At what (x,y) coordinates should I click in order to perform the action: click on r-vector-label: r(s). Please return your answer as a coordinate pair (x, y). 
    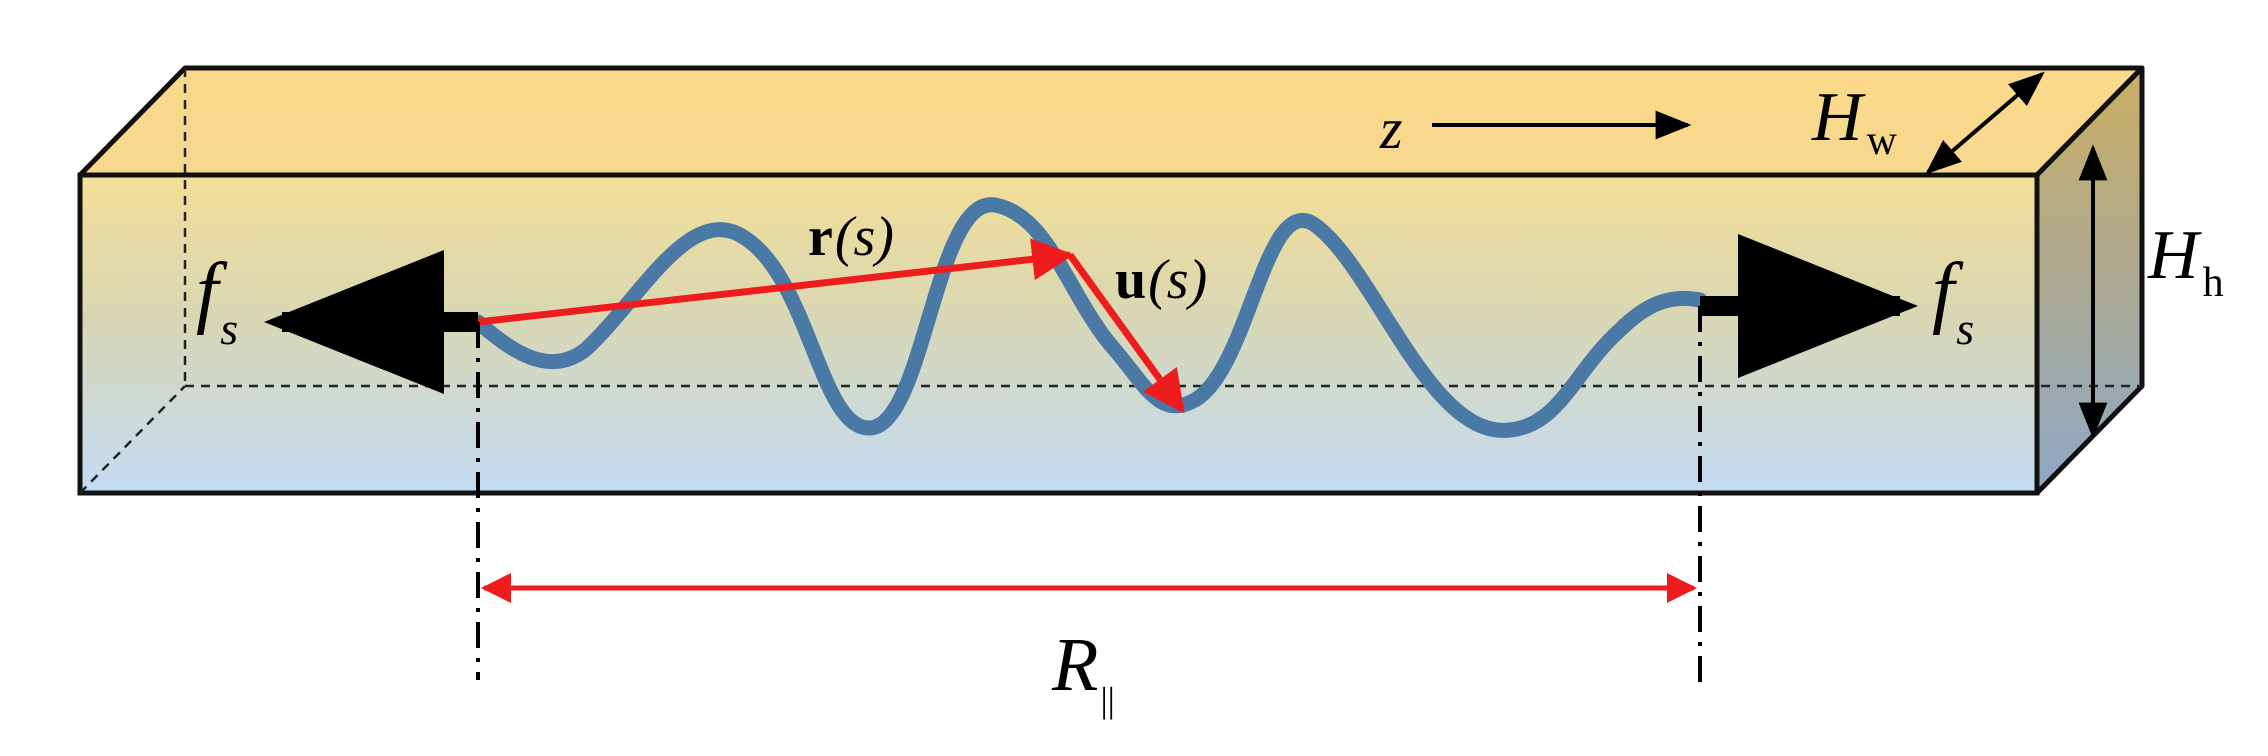
    Looking at the image, I should click on (851, 237).